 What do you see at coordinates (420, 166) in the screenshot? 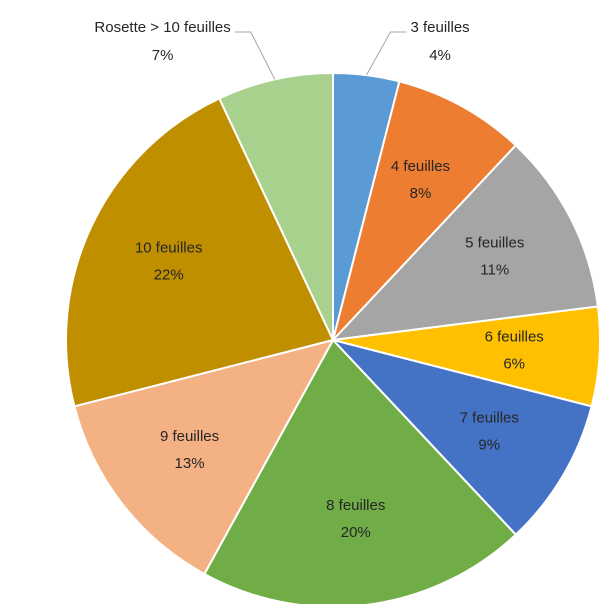
I see `slice-label: 4 feuilles` at bounding box center [420, 166].